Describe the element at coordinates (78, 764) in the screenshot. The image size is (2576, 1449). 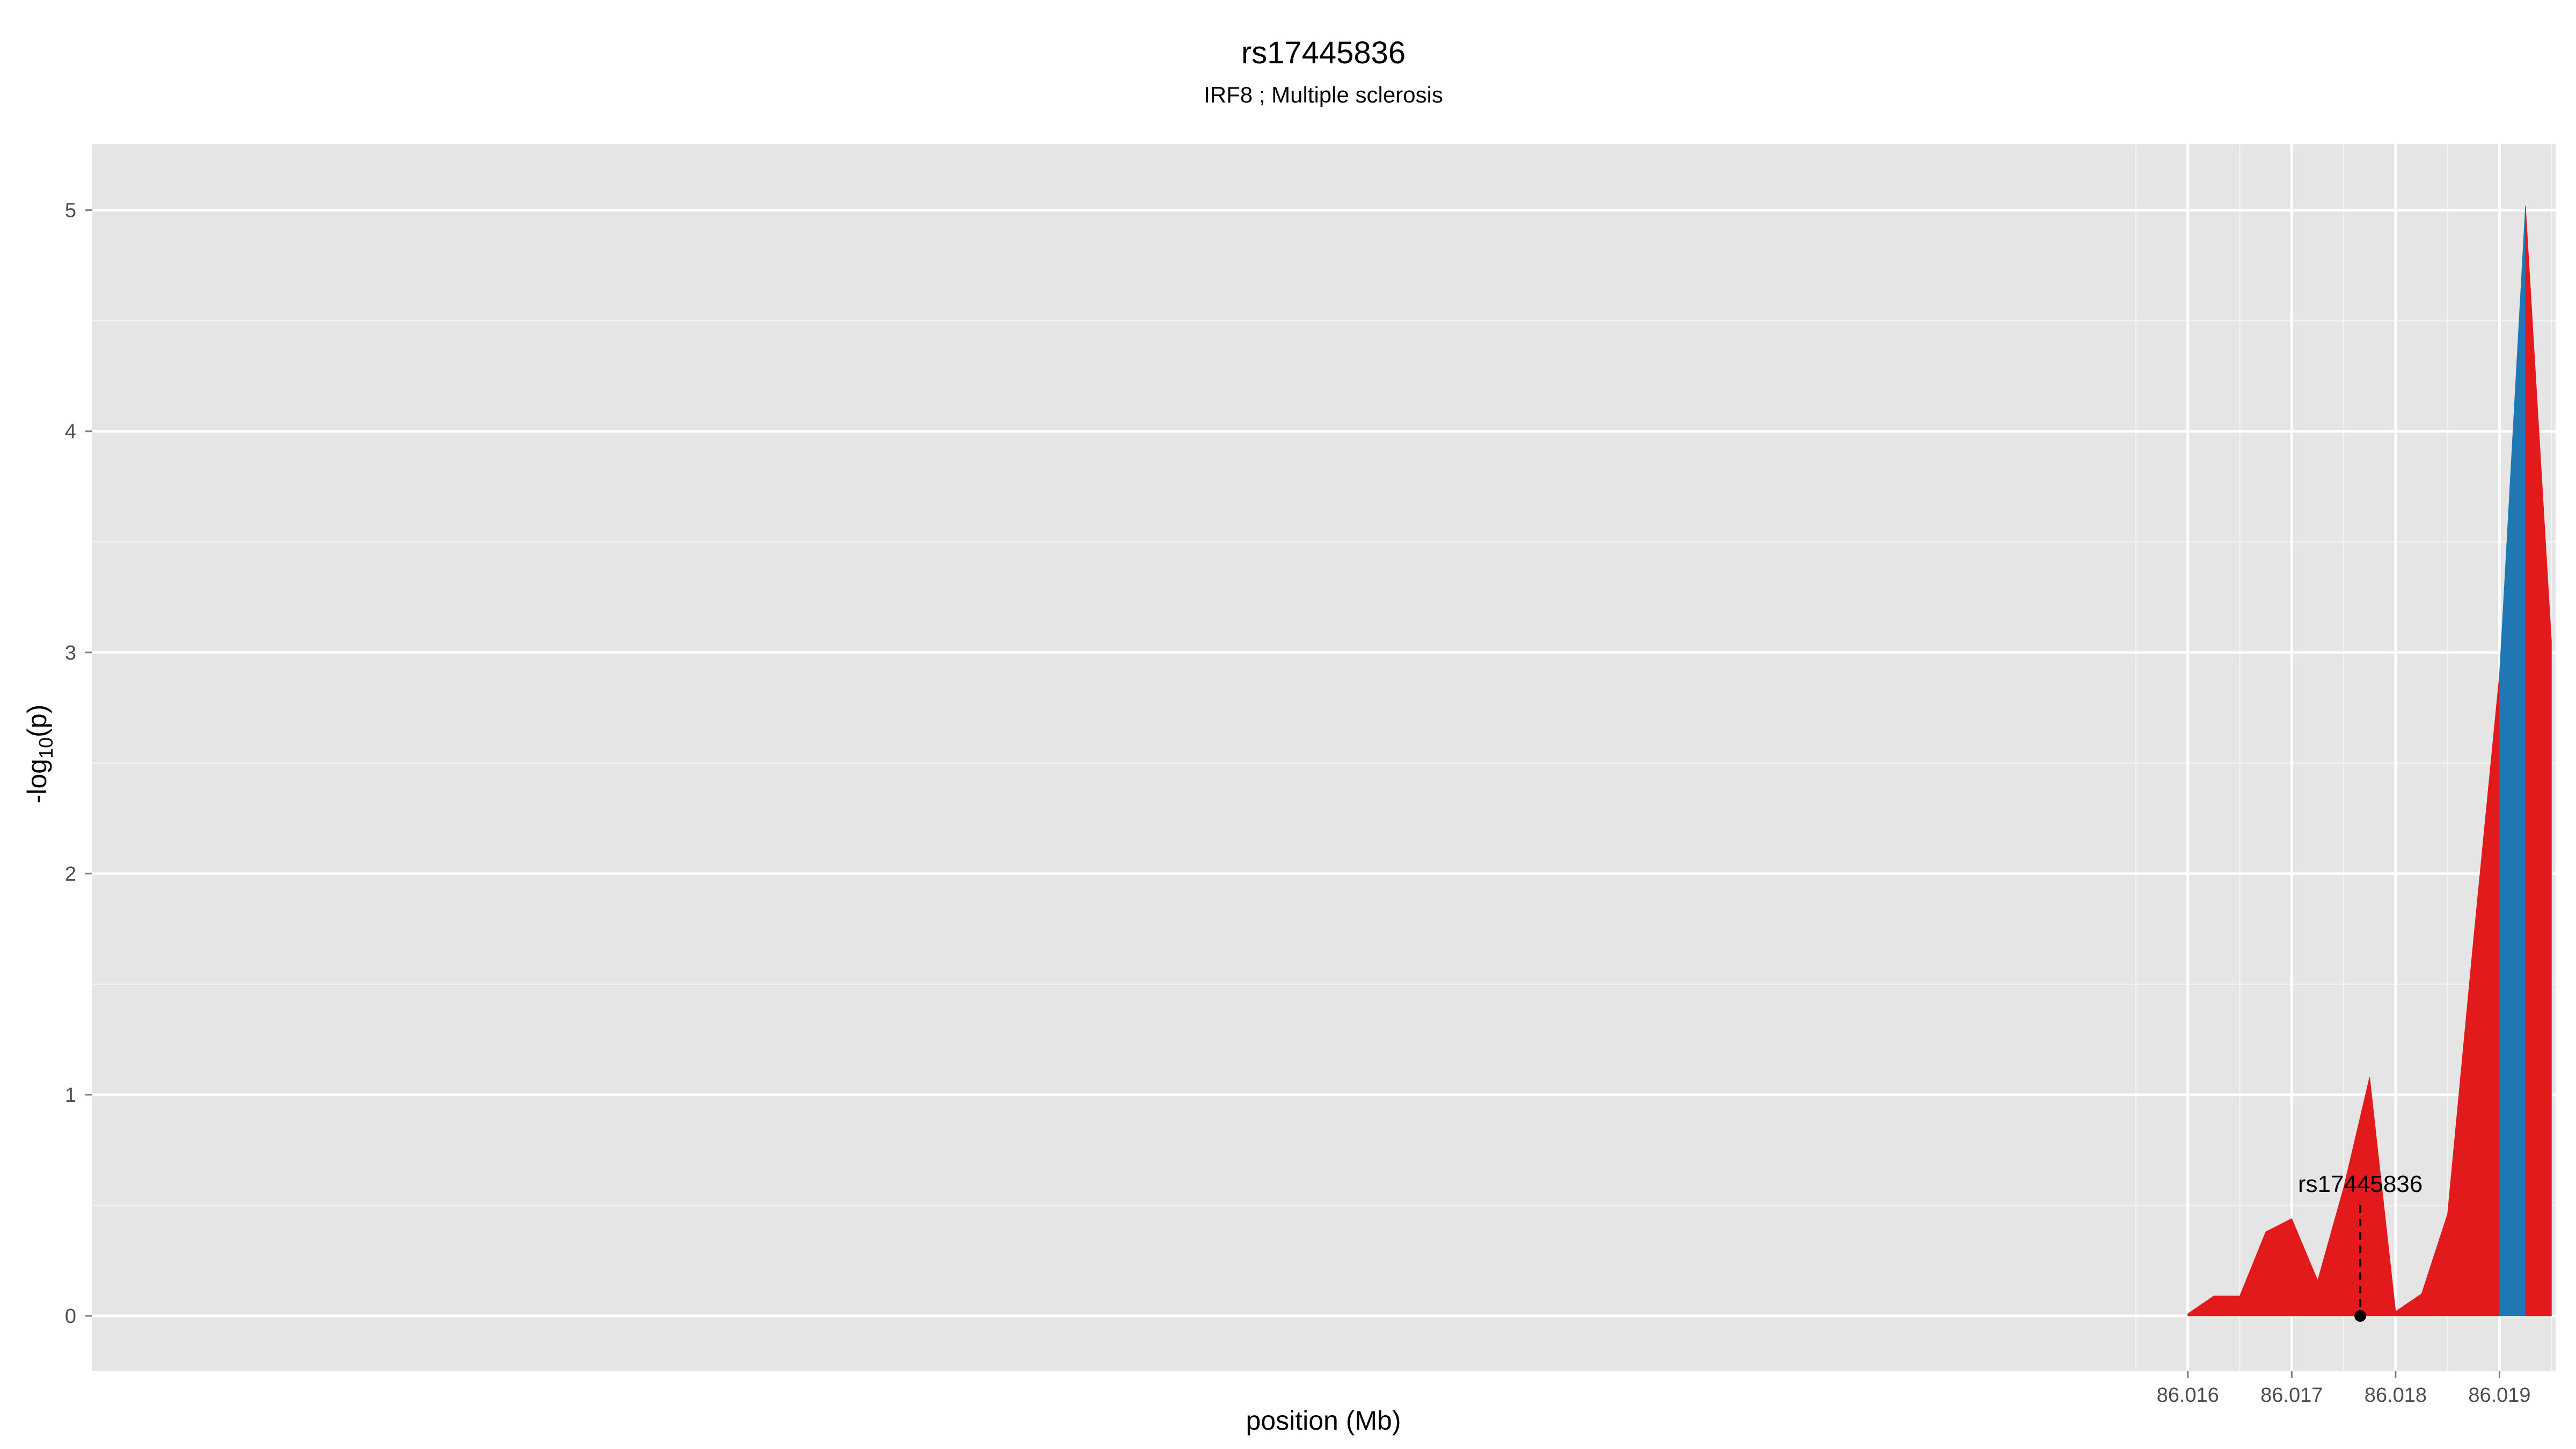
I see `y-axis: 0 1 2 3 4 5` at that location.